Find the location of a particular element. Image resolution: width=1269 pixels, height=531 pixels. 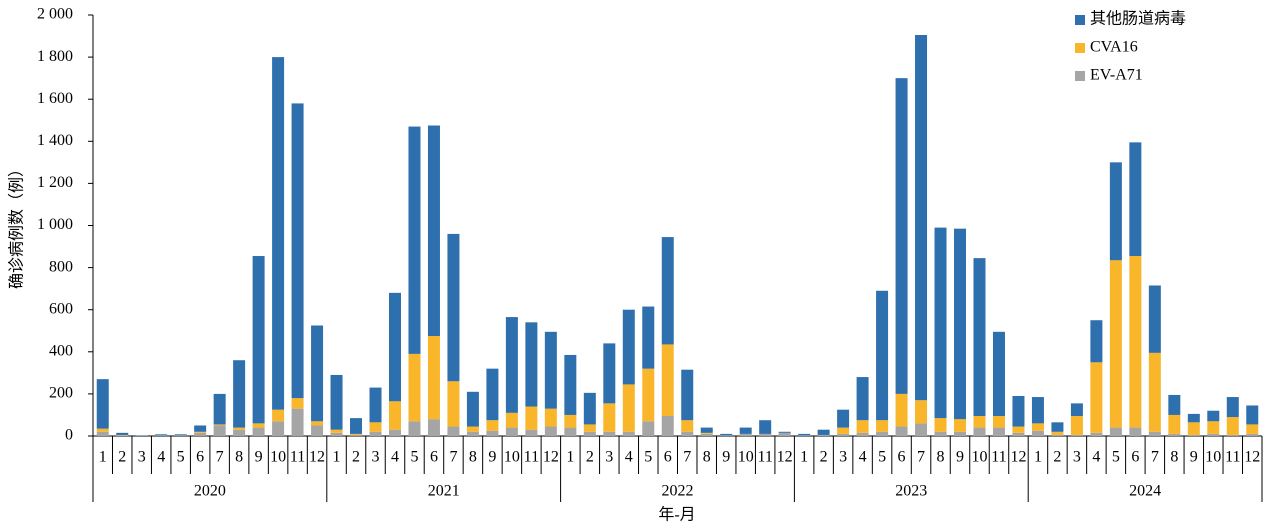

legend-swatch is located at coordinates (1080, 20).